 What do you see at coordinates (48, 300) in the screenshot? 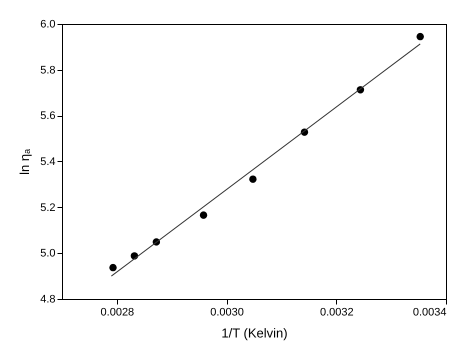
I see `y-tick-label: 4.8` at bounding box center [48, 300].